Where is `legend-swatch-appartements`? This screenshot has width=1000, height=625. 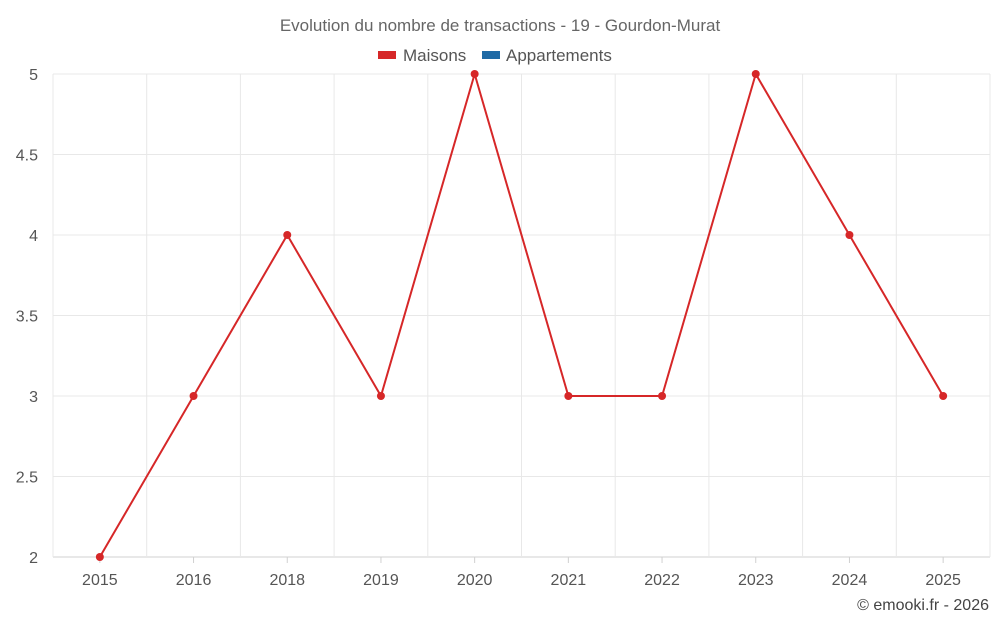 legend-swatch-appartements is located at coordinates (491, 55).